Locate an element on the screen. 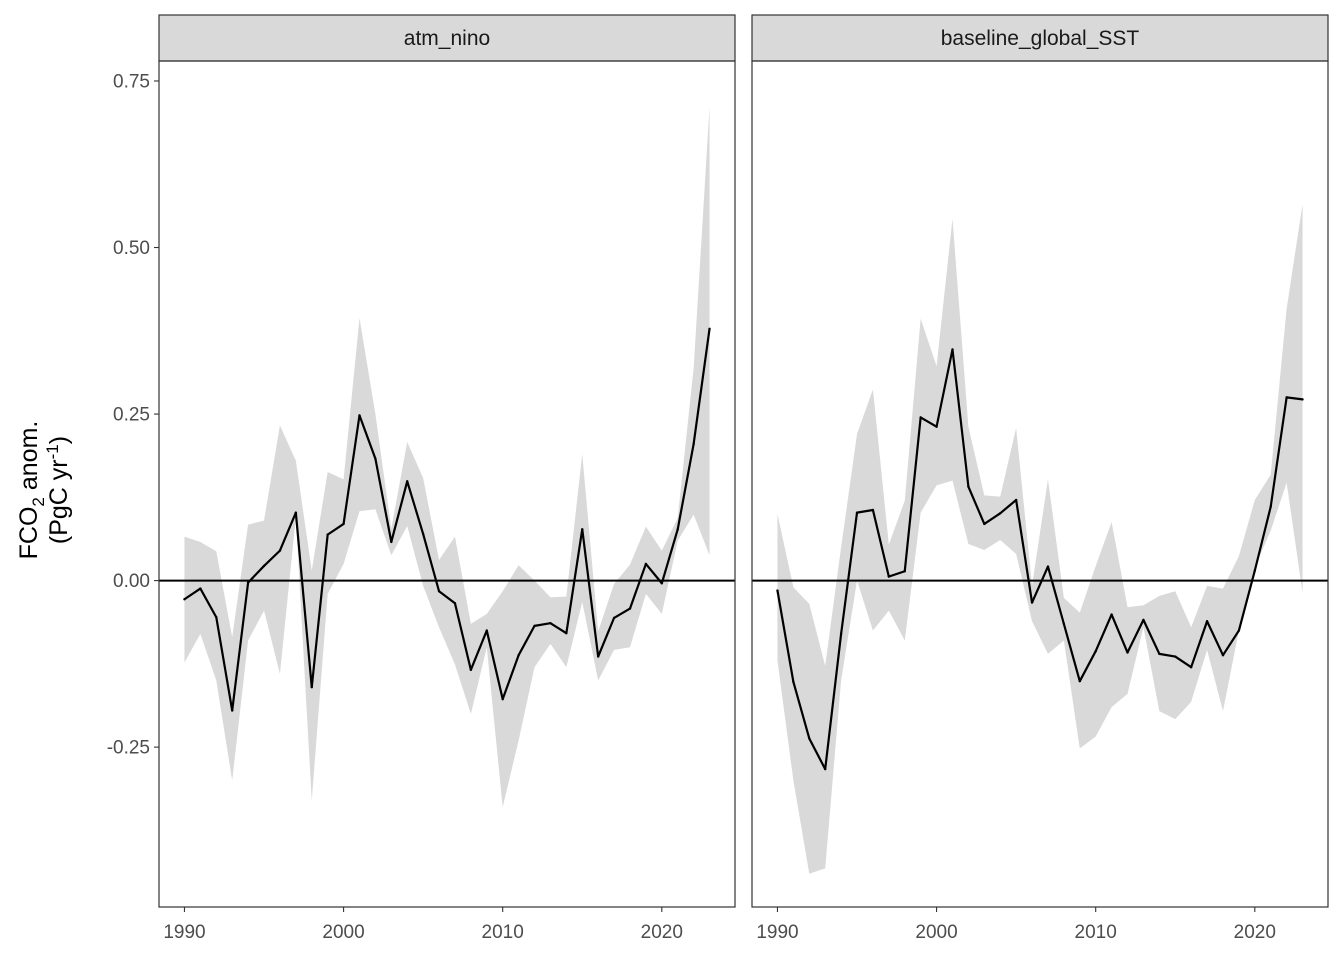 The image size is (1344, 960). y-tick-label: 0.00 is located at coordinates (131, 581).